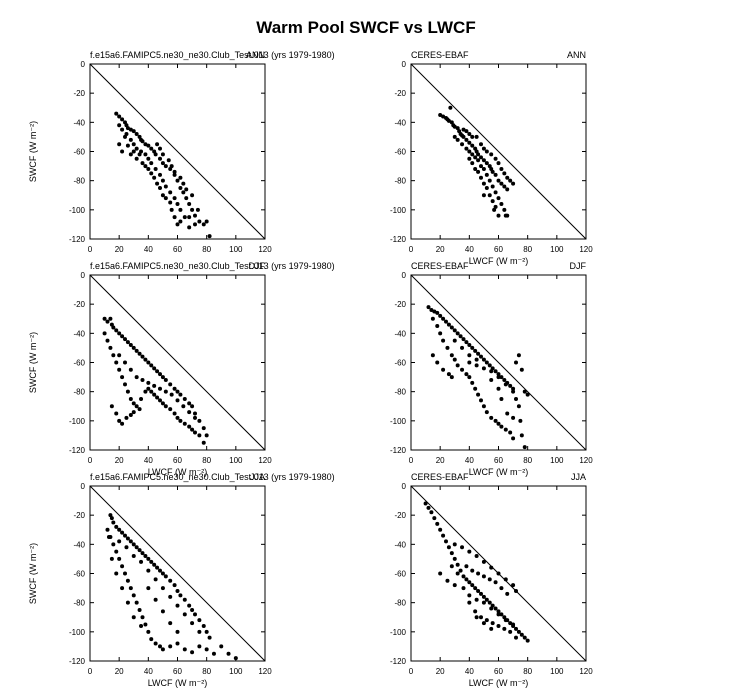  What do you see at coordinates (404, 64) in the screenshot?
I see `y-tick-label: 0` at bounding box center [404, 64].